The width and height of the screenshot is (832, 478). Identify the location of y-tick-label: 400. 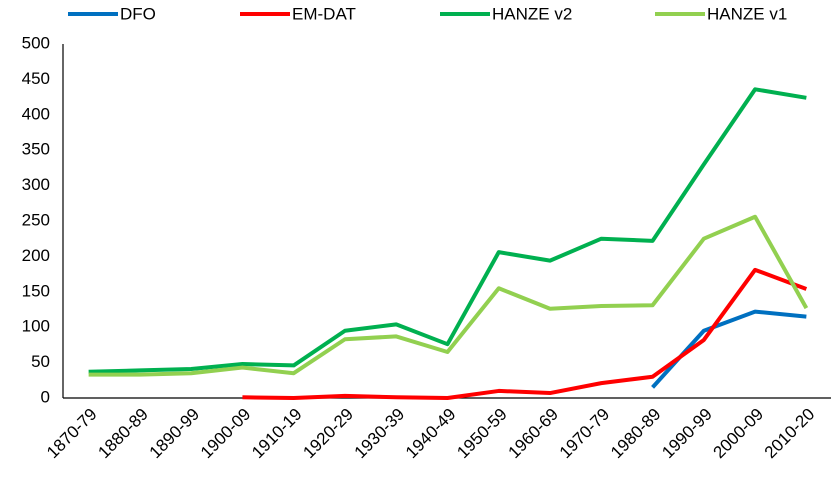
(36, 113).